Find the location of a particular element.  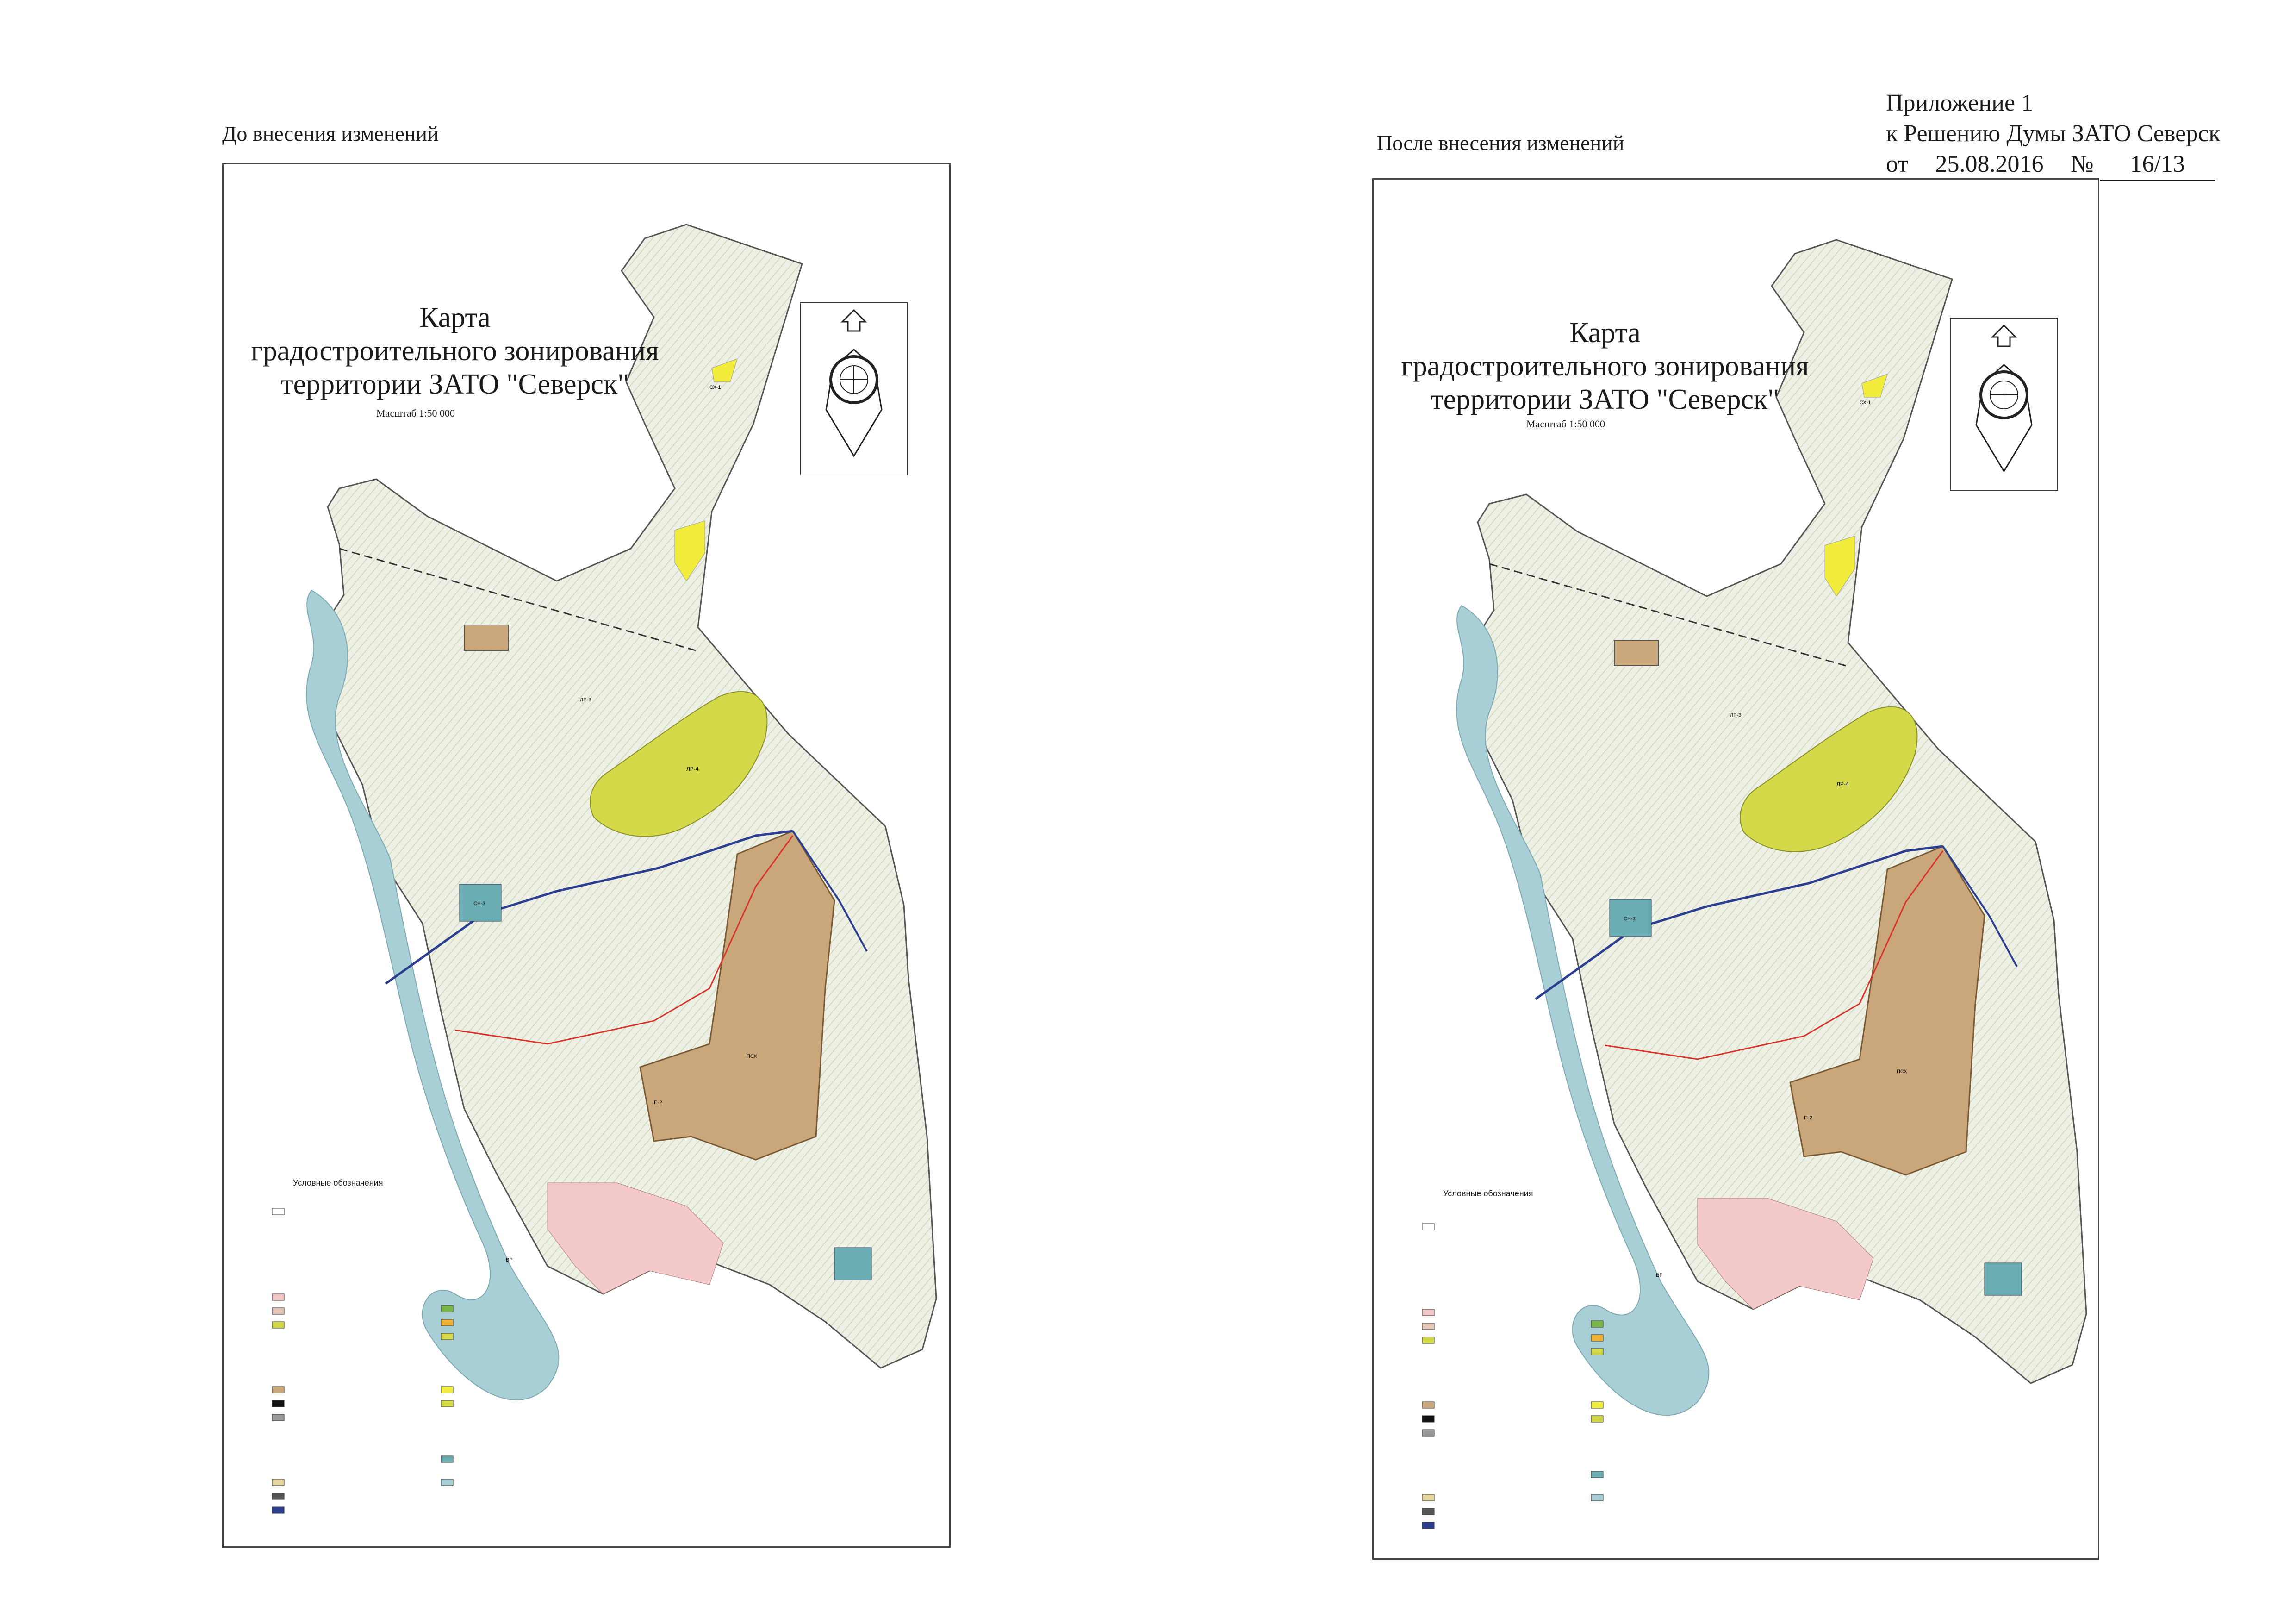

legend-title-after: Условные обозначения is located at coordinates (1488, 1193).